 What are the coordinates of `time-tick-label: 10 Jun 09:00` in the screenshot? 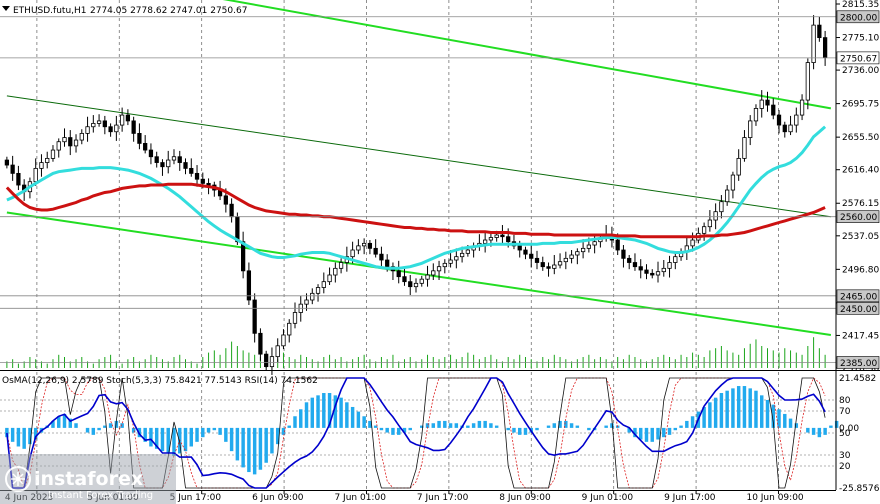 It's located at (774, 498).